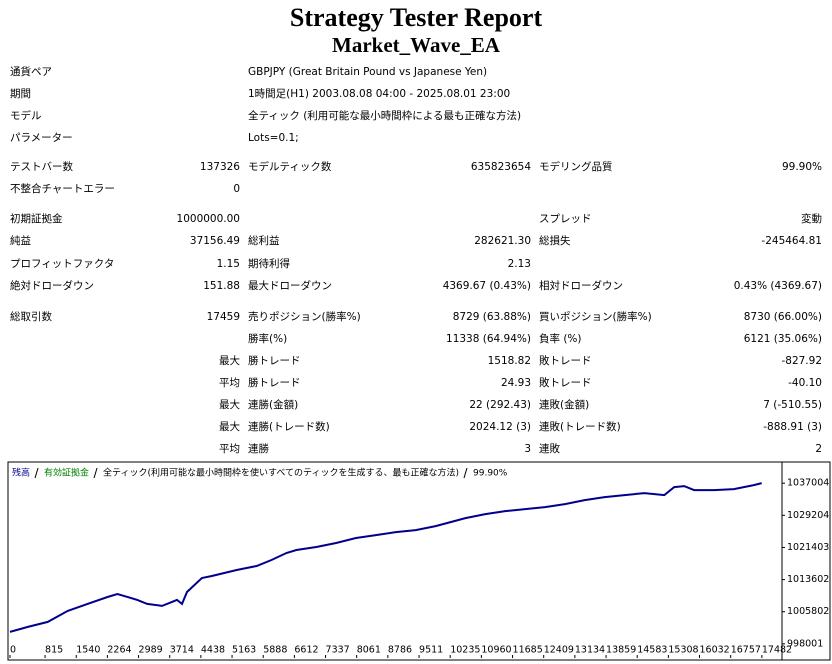 The width and height of the screenshot is (832, 664). Describe the element at coordinates (258, 448) in the screenshot. I see `stat-label: 連勝` at that location.